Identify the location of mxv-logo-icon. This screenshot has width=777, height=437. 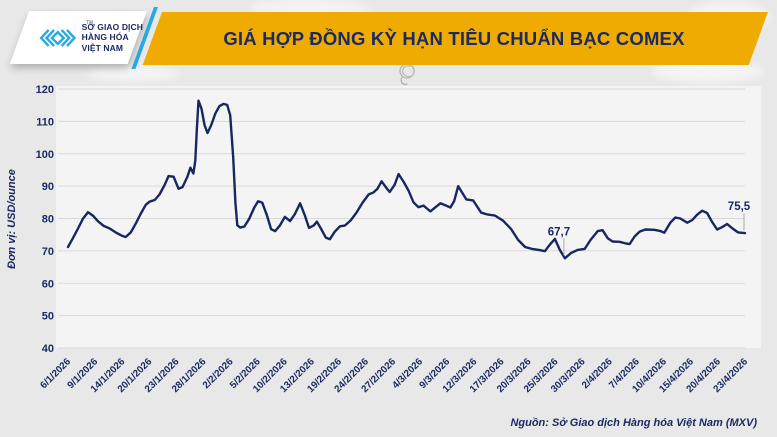
(58, 37).